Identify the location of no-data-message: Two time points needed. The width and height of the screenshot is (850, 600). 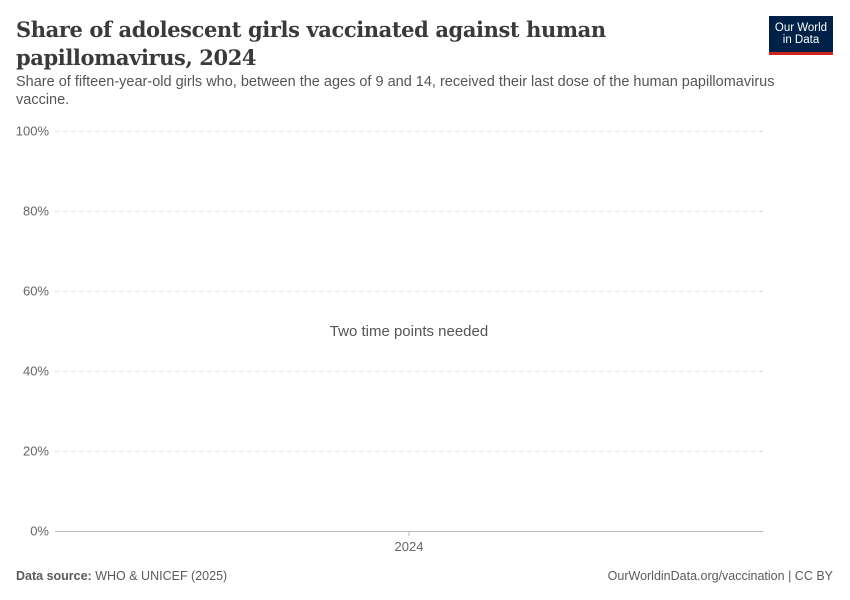
(409, 331).